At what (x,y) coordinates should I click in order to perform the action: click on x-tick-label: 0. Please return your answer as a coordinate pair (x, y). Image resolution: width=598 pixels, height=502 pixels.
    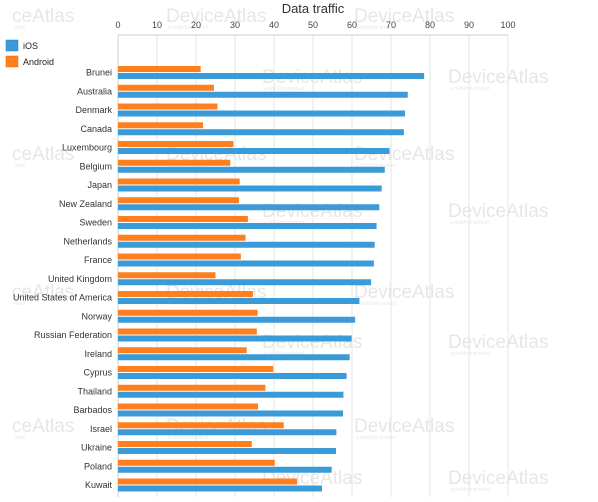
    Looking at the image, I should click on (117, 25).